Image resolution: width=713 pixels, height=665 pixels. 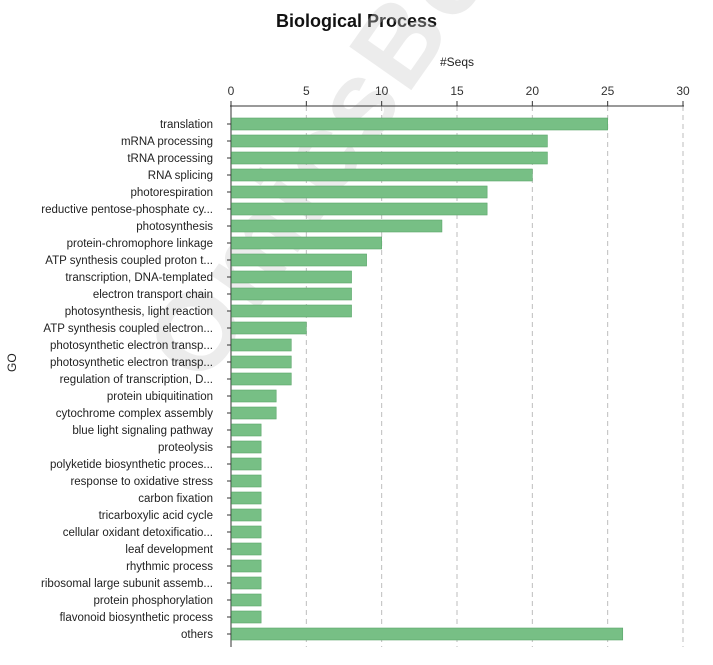 I want to click on x-tick-label: 0, so click(x=231, y=91).